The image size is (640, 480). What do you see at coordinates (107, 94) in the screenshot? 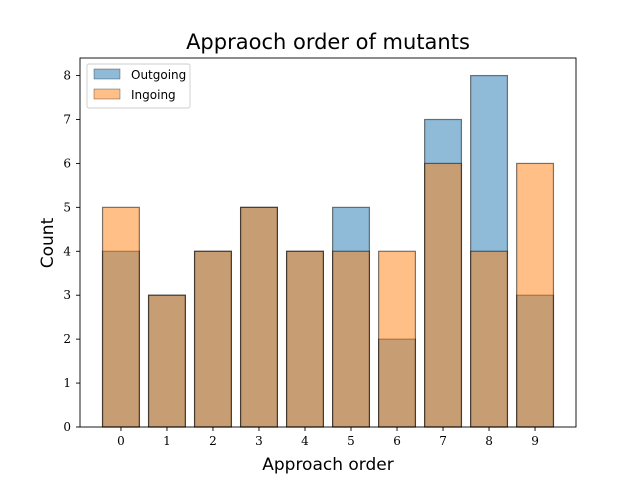
I see `legend-swatch-ingoing` at bounding box center [107, 94].